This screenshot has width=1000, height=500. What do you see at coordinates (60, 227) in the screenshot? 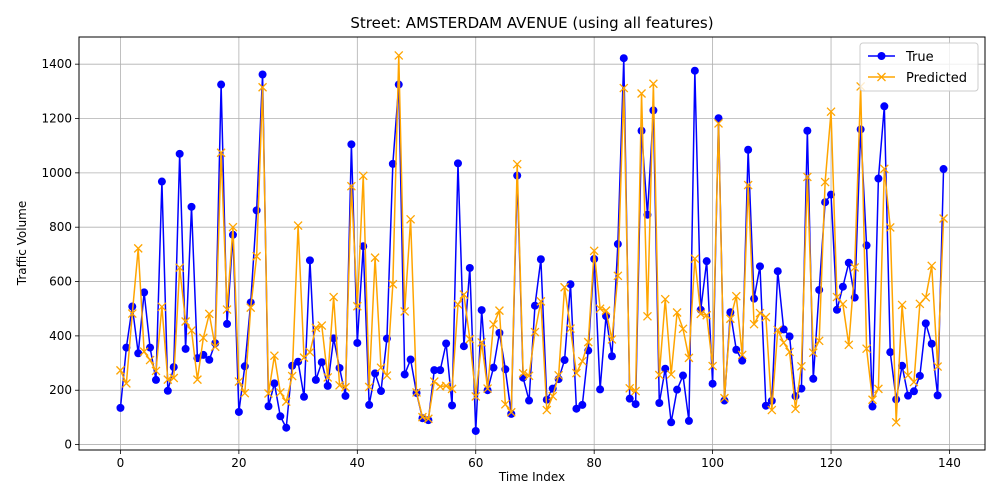
I see `y-tick-label: 800` at bounding box center [60, 227].